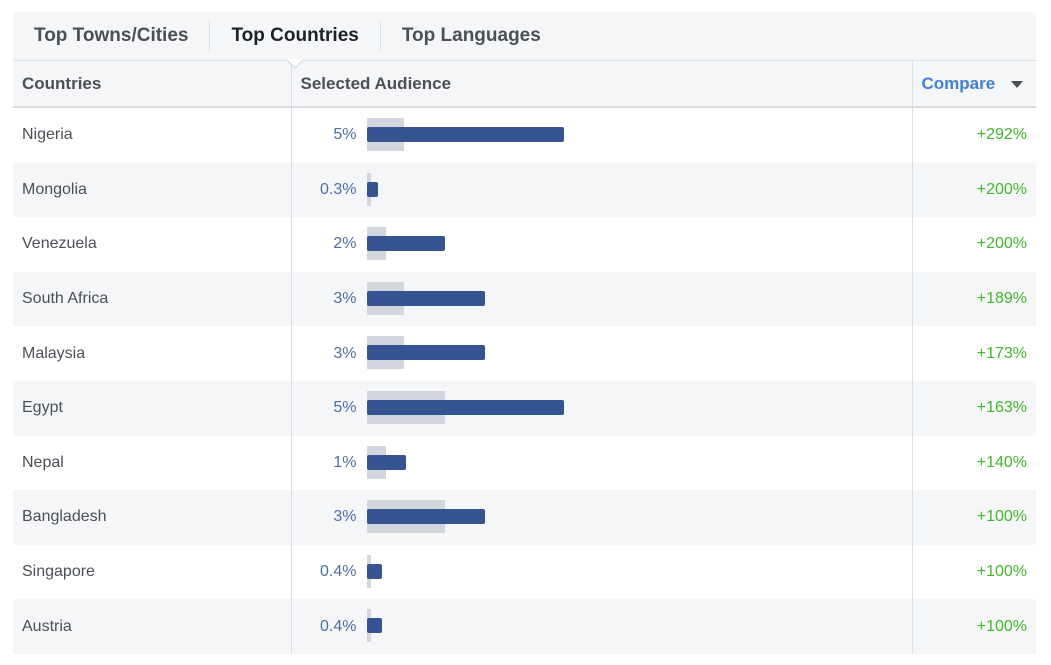  Describe the element at coordinates (152, 408) in the screenshot. I see `country-name: Egypt` at that location.